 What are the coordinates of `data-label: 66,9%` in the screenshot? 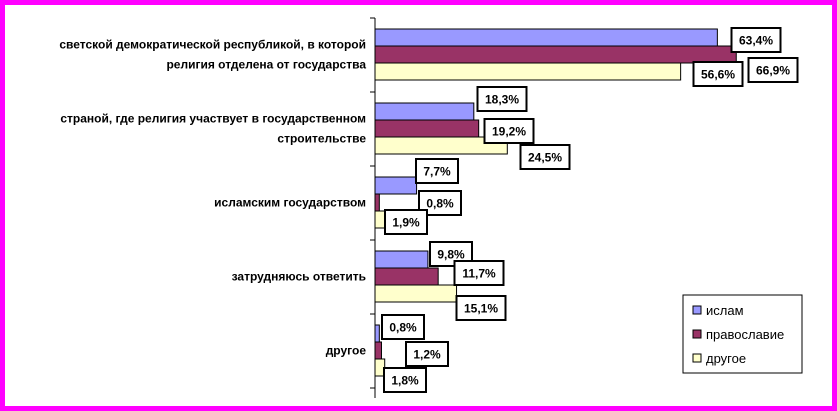 It's located at (773, 70).